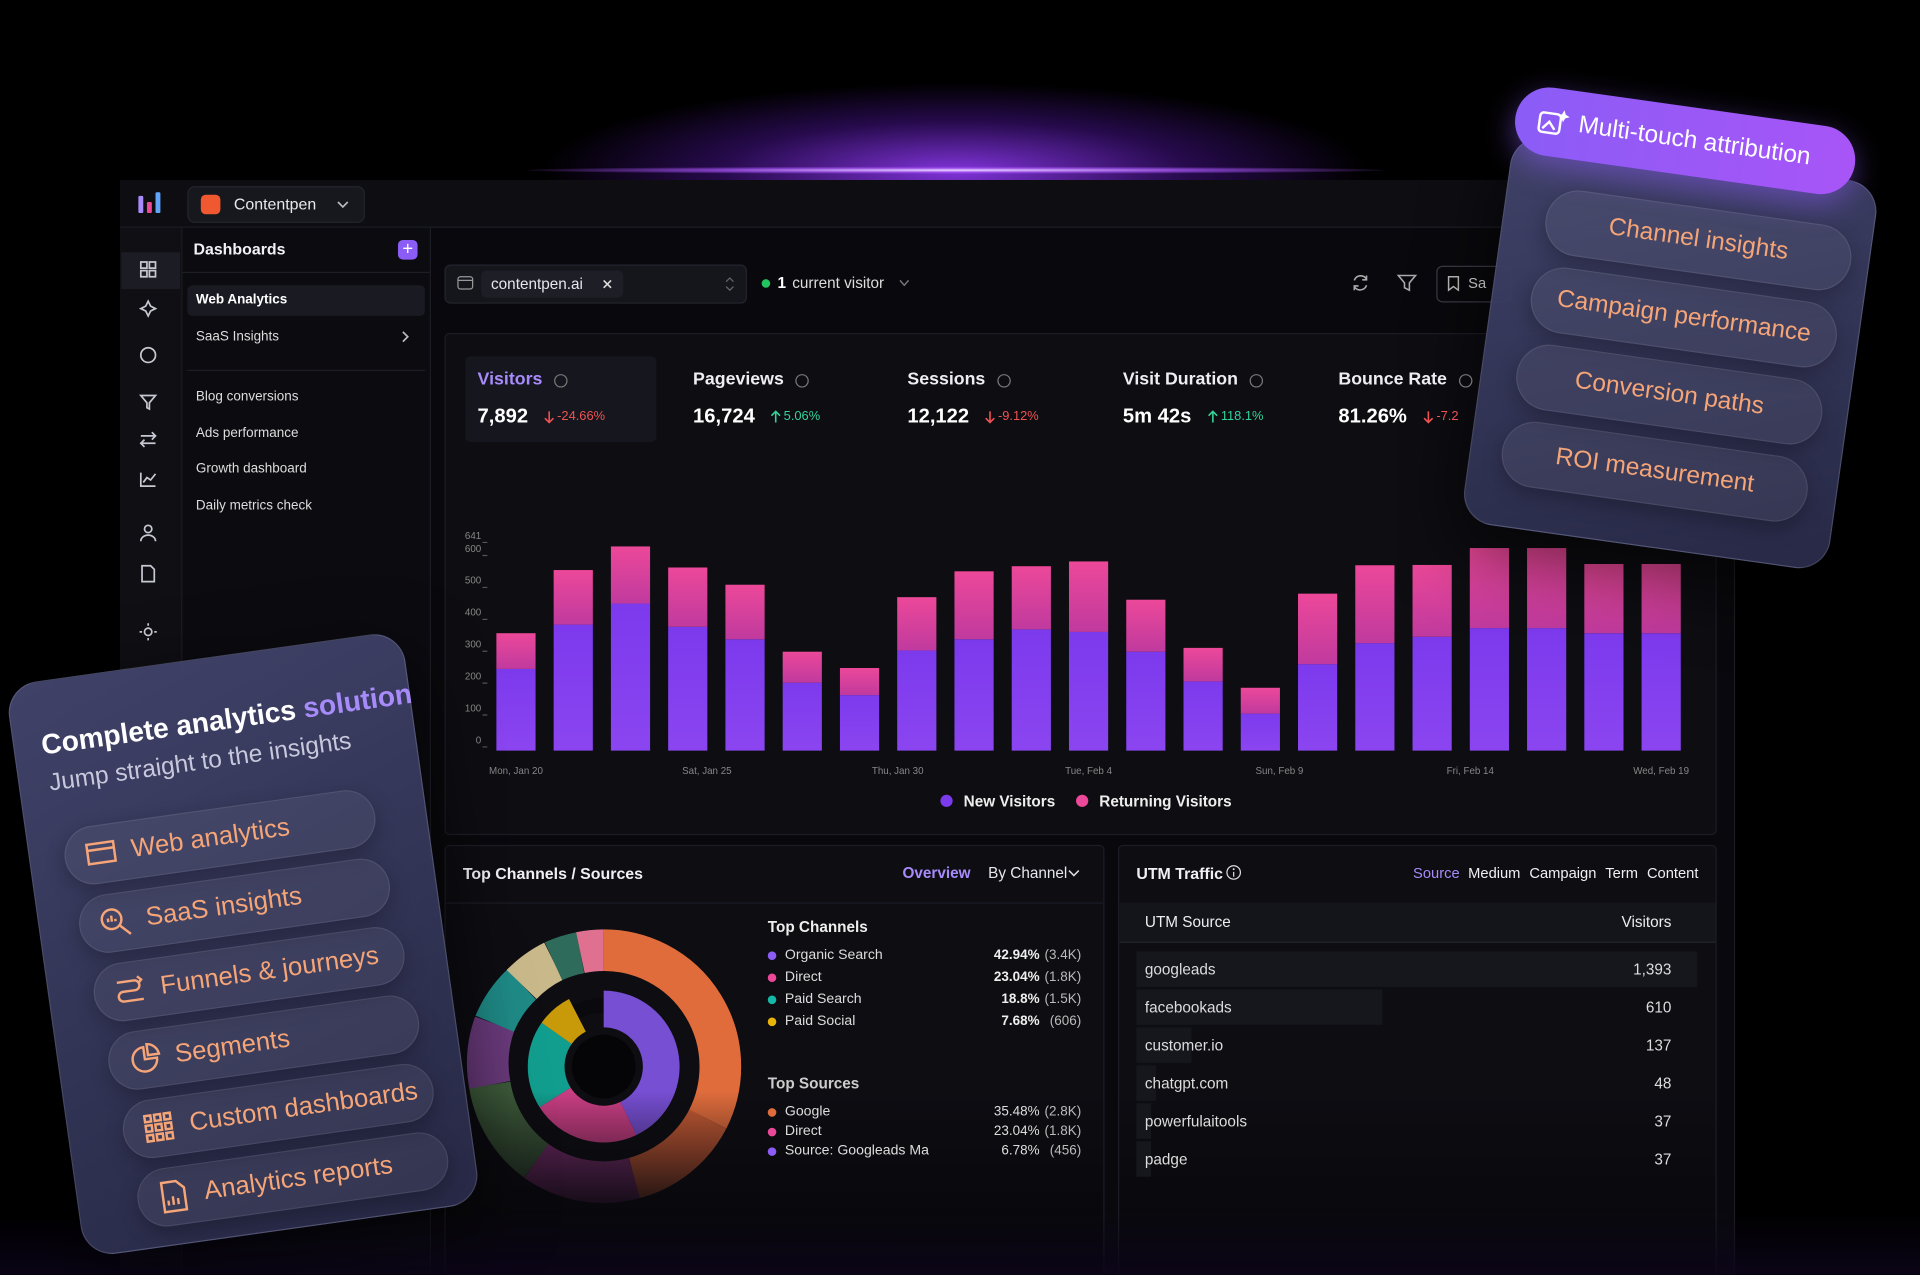  I want to click on tab: Campaign, so click(1563, 873).